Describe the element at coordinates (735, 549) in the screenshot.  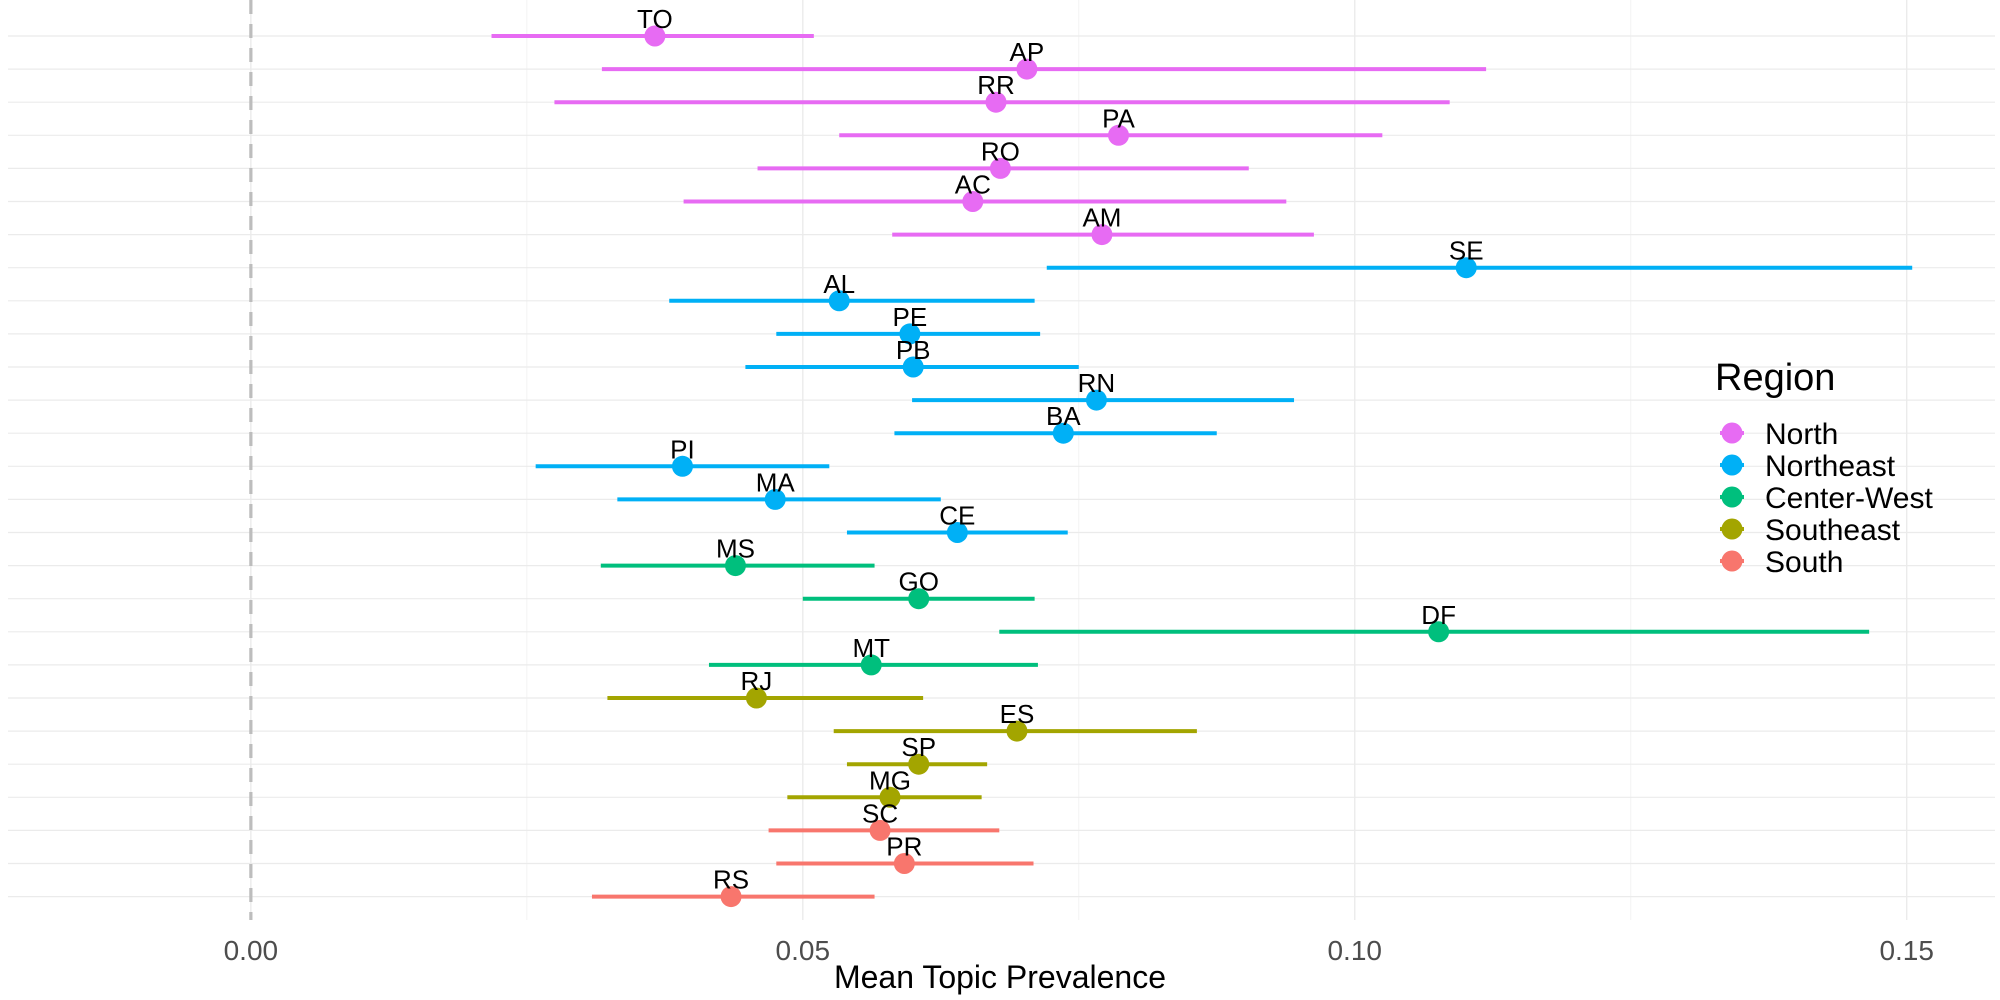
I see `state-label-ms: MS` at that location.